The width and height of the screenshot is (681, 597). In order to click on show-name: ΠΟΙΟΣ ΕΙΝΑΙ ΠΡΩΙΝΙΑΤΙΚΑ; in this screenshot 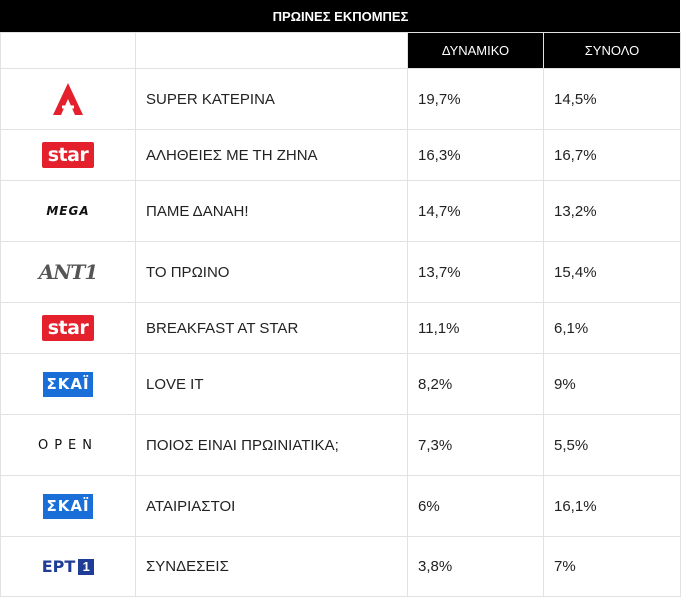, I will do `click(271, 445)`.